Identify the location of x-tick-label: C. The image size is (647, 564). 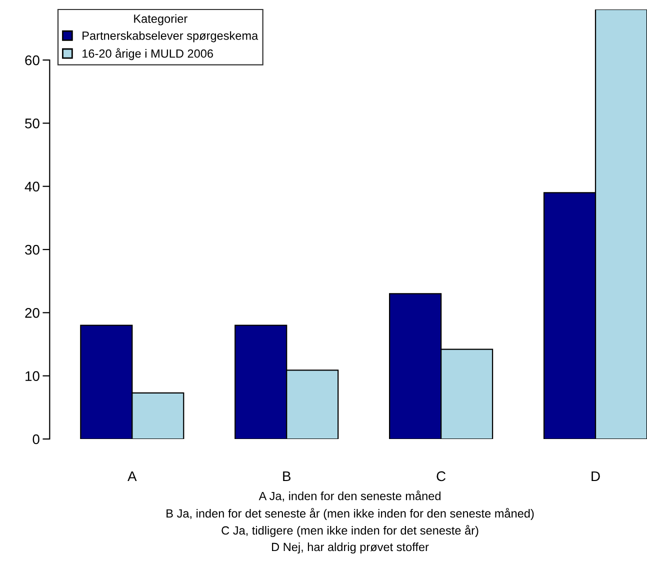
(441, 476).